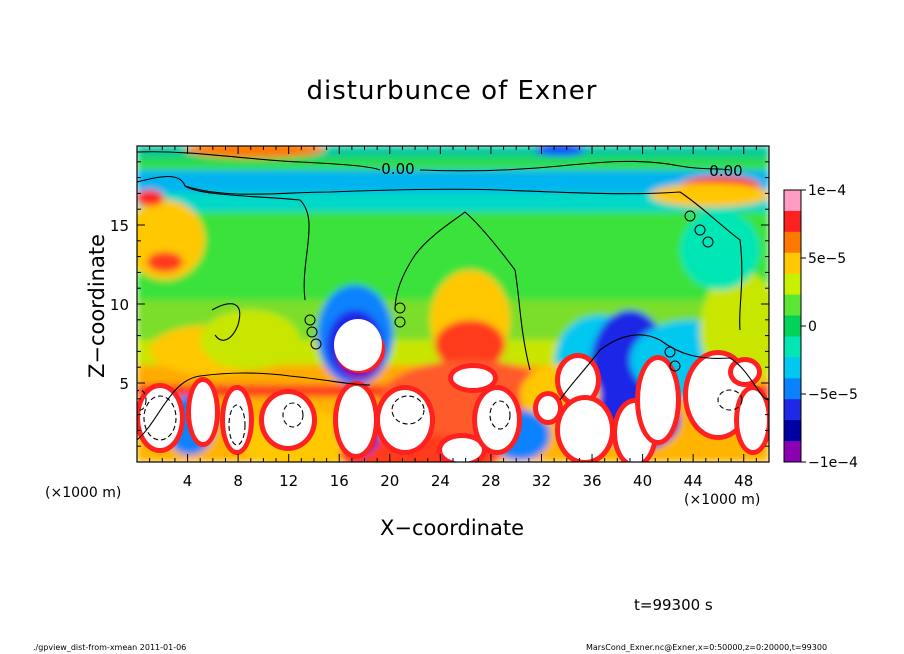  What do you see at coordinates (642, 481) in the screenshot?
I see `x-tick-label: 40` at bounding box center [642, 481].